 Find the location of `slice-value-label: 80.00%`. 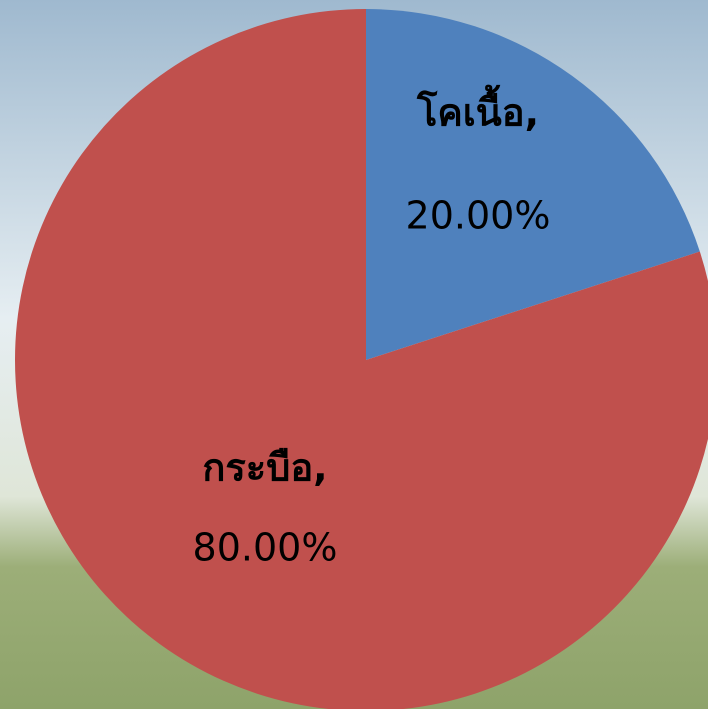

slice-value-label: 80.00% is located at coordinates (265, 548).